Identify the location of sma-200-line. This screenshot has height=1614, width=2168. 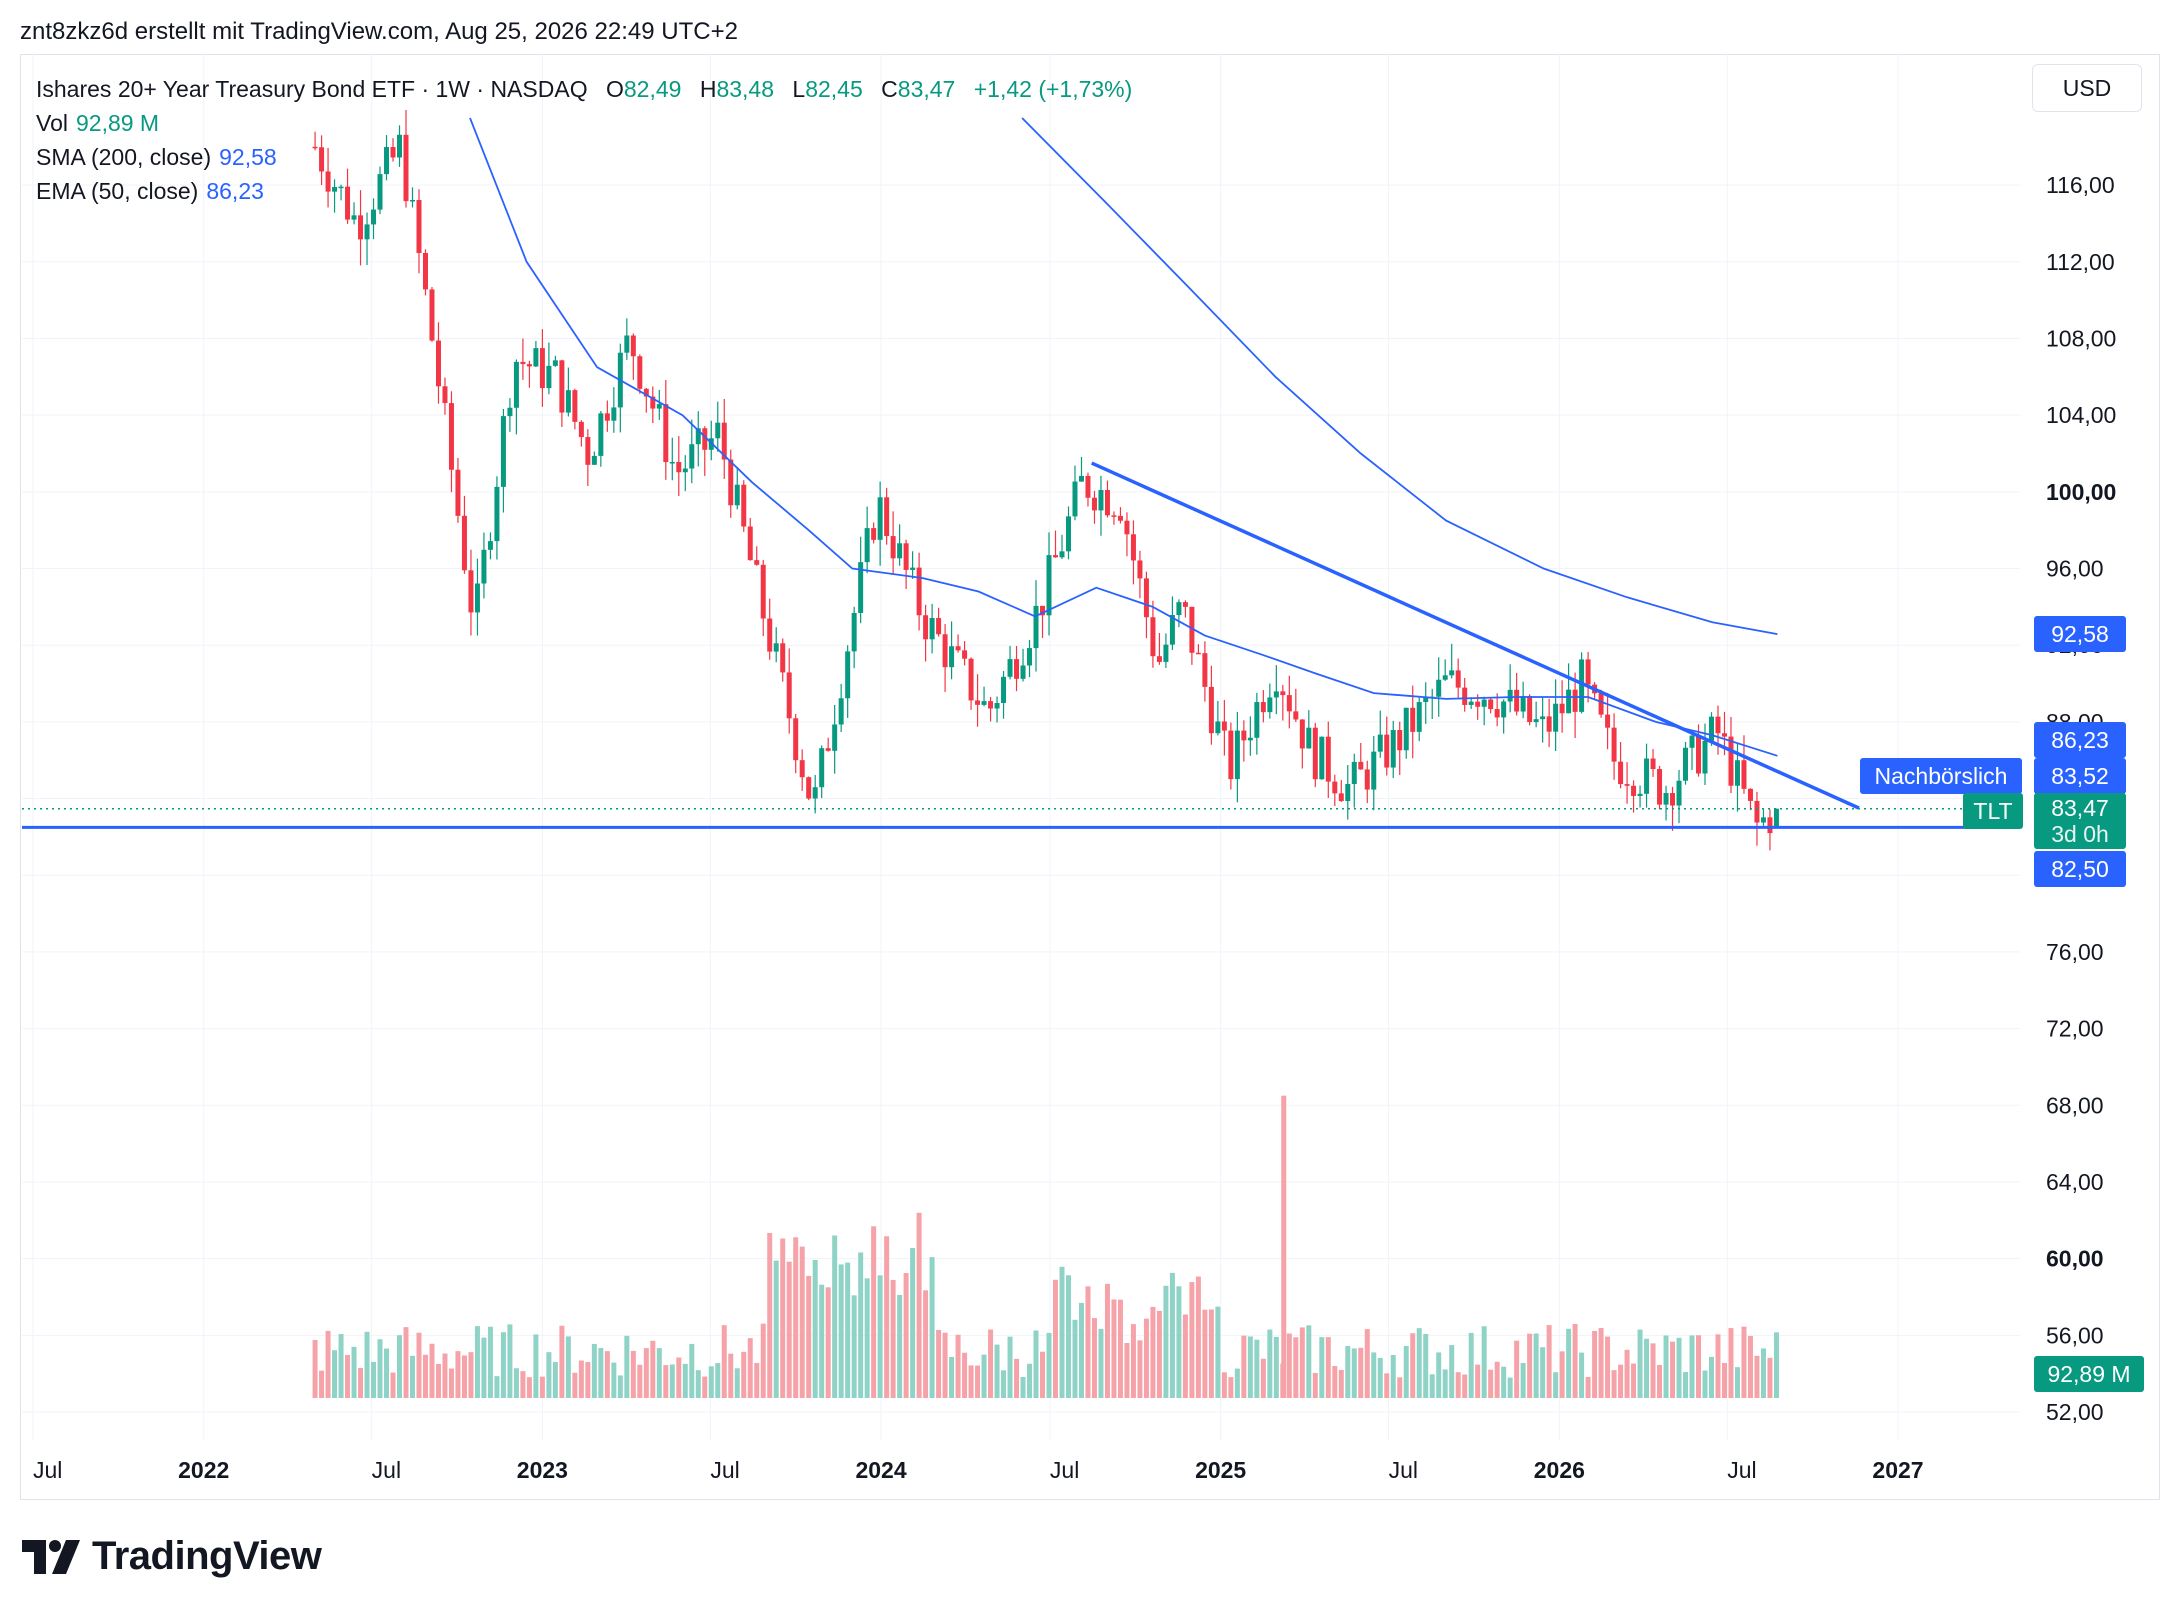
(1399, 376).